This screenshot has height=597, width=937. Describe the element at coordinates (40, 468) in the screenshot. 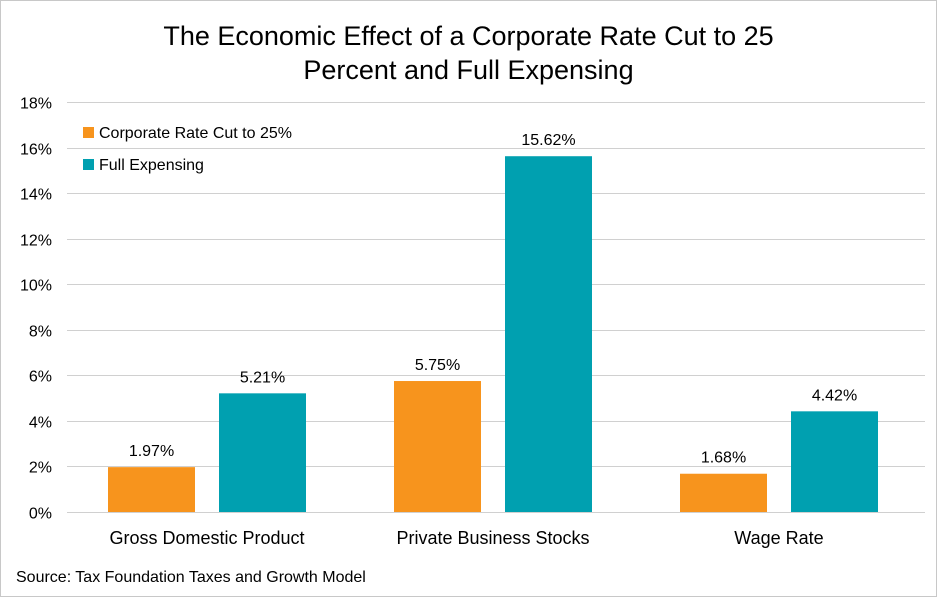

I see `y-tick-label: 2%` at that location.